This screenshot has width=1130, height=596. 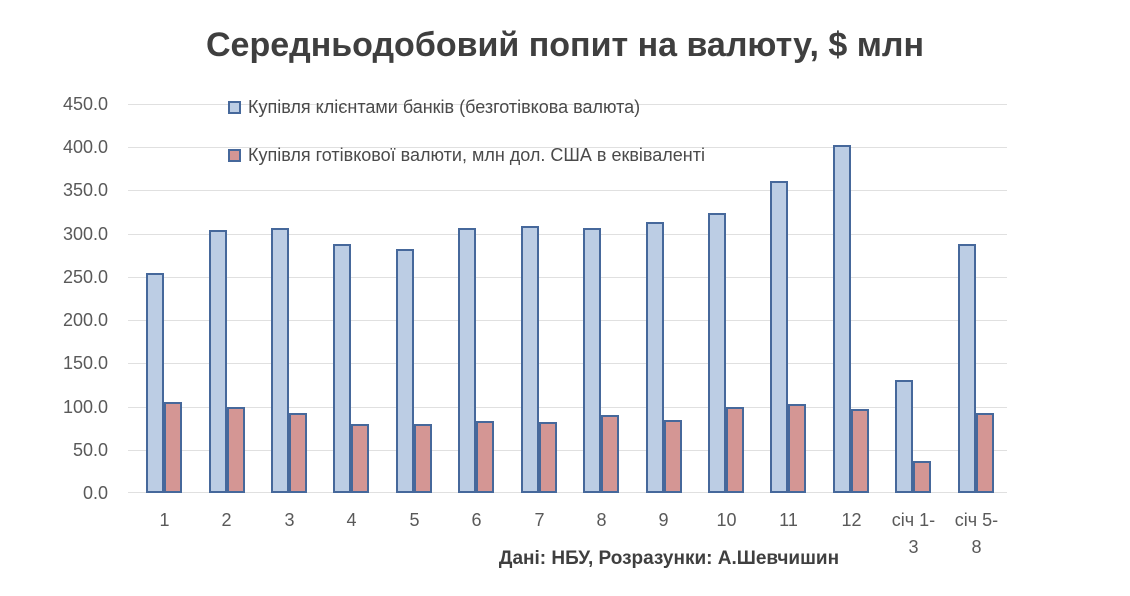 What do you see at coordinates (85, 147) in the screenshot?
I see `y-tick-label: 400.0` at bounding box center [85, 147].